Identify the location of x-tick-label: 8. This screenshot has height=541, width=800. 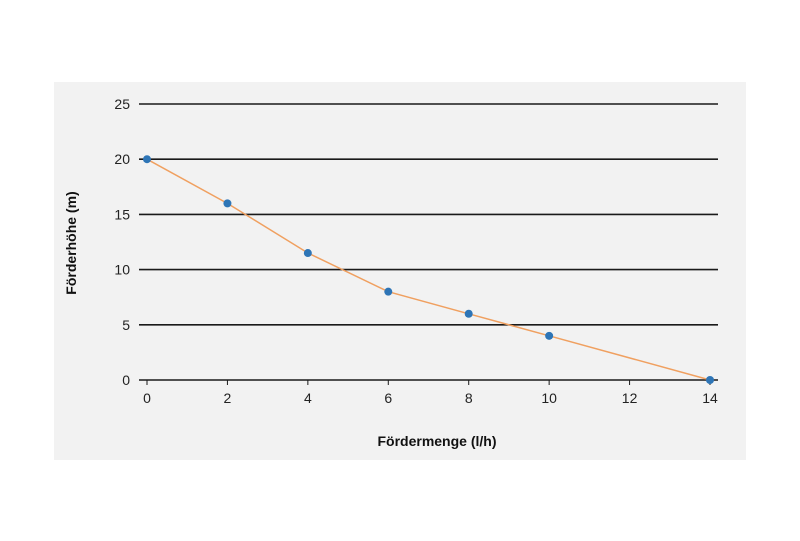
(469, 398).